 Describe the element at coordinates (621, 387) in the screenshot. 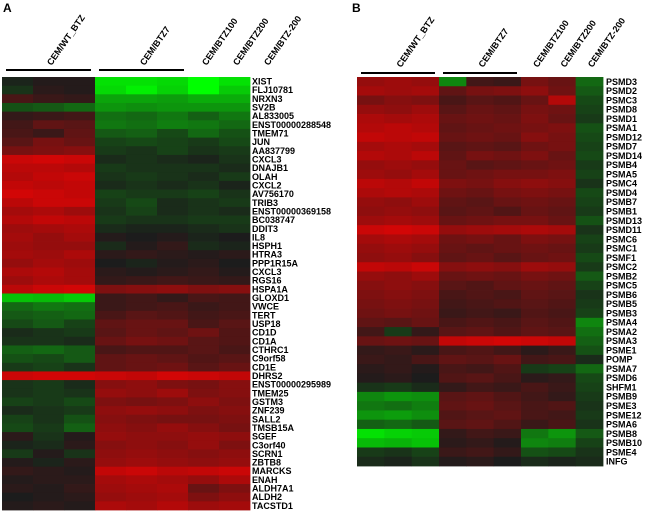

I see `gene-label: SHFM1` at that location.